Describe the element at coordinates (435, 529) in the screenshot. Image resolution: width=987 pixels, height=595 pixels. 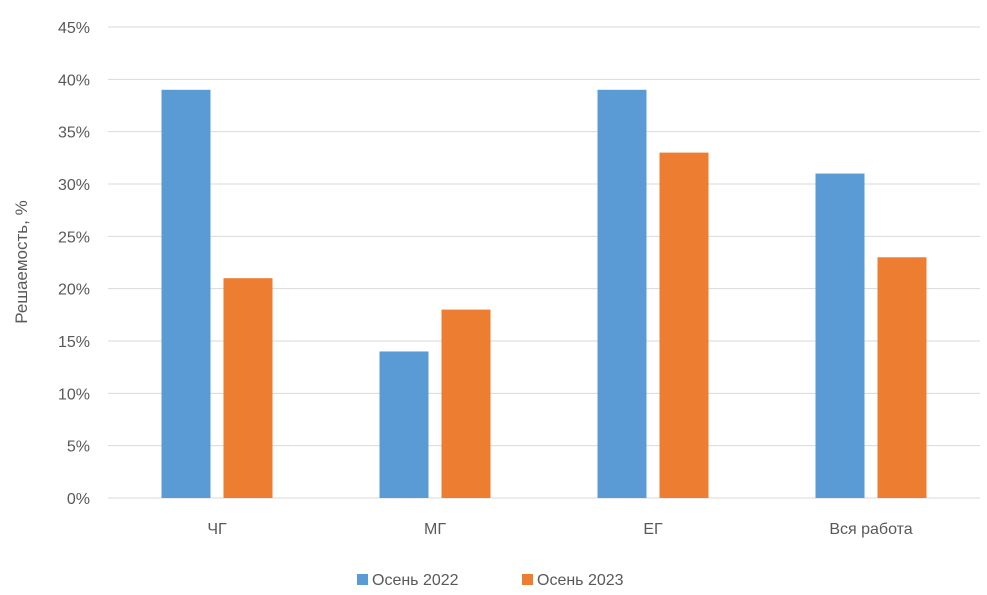
I see `x-category-label: МГ` at that location.